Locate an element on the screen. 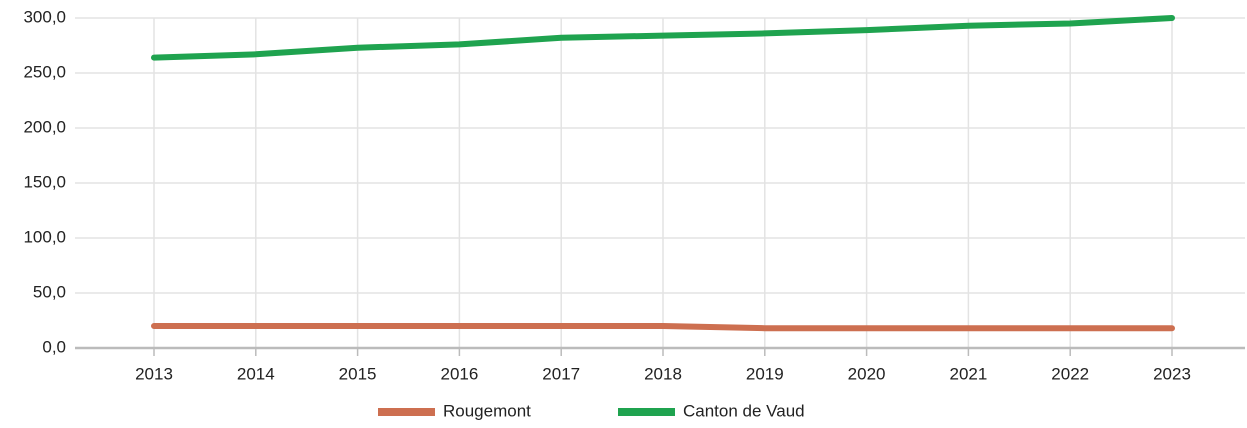 This screenshot has height=428, width=1247. x-tick-label: 2015 is located at coordinates (358, 373).